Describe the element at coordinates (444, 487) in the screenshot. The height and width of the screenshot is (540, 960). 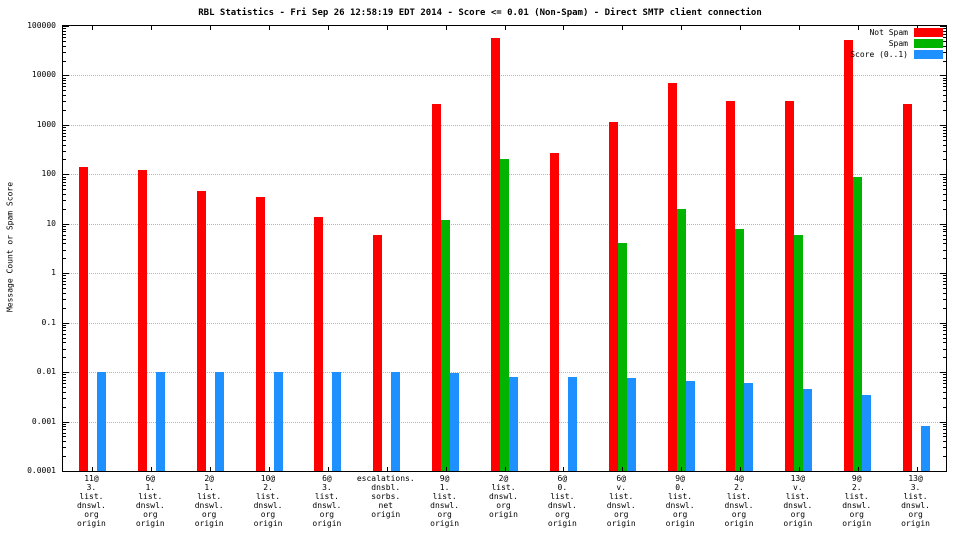
I see `x-category-label-line: 1.` at that location.